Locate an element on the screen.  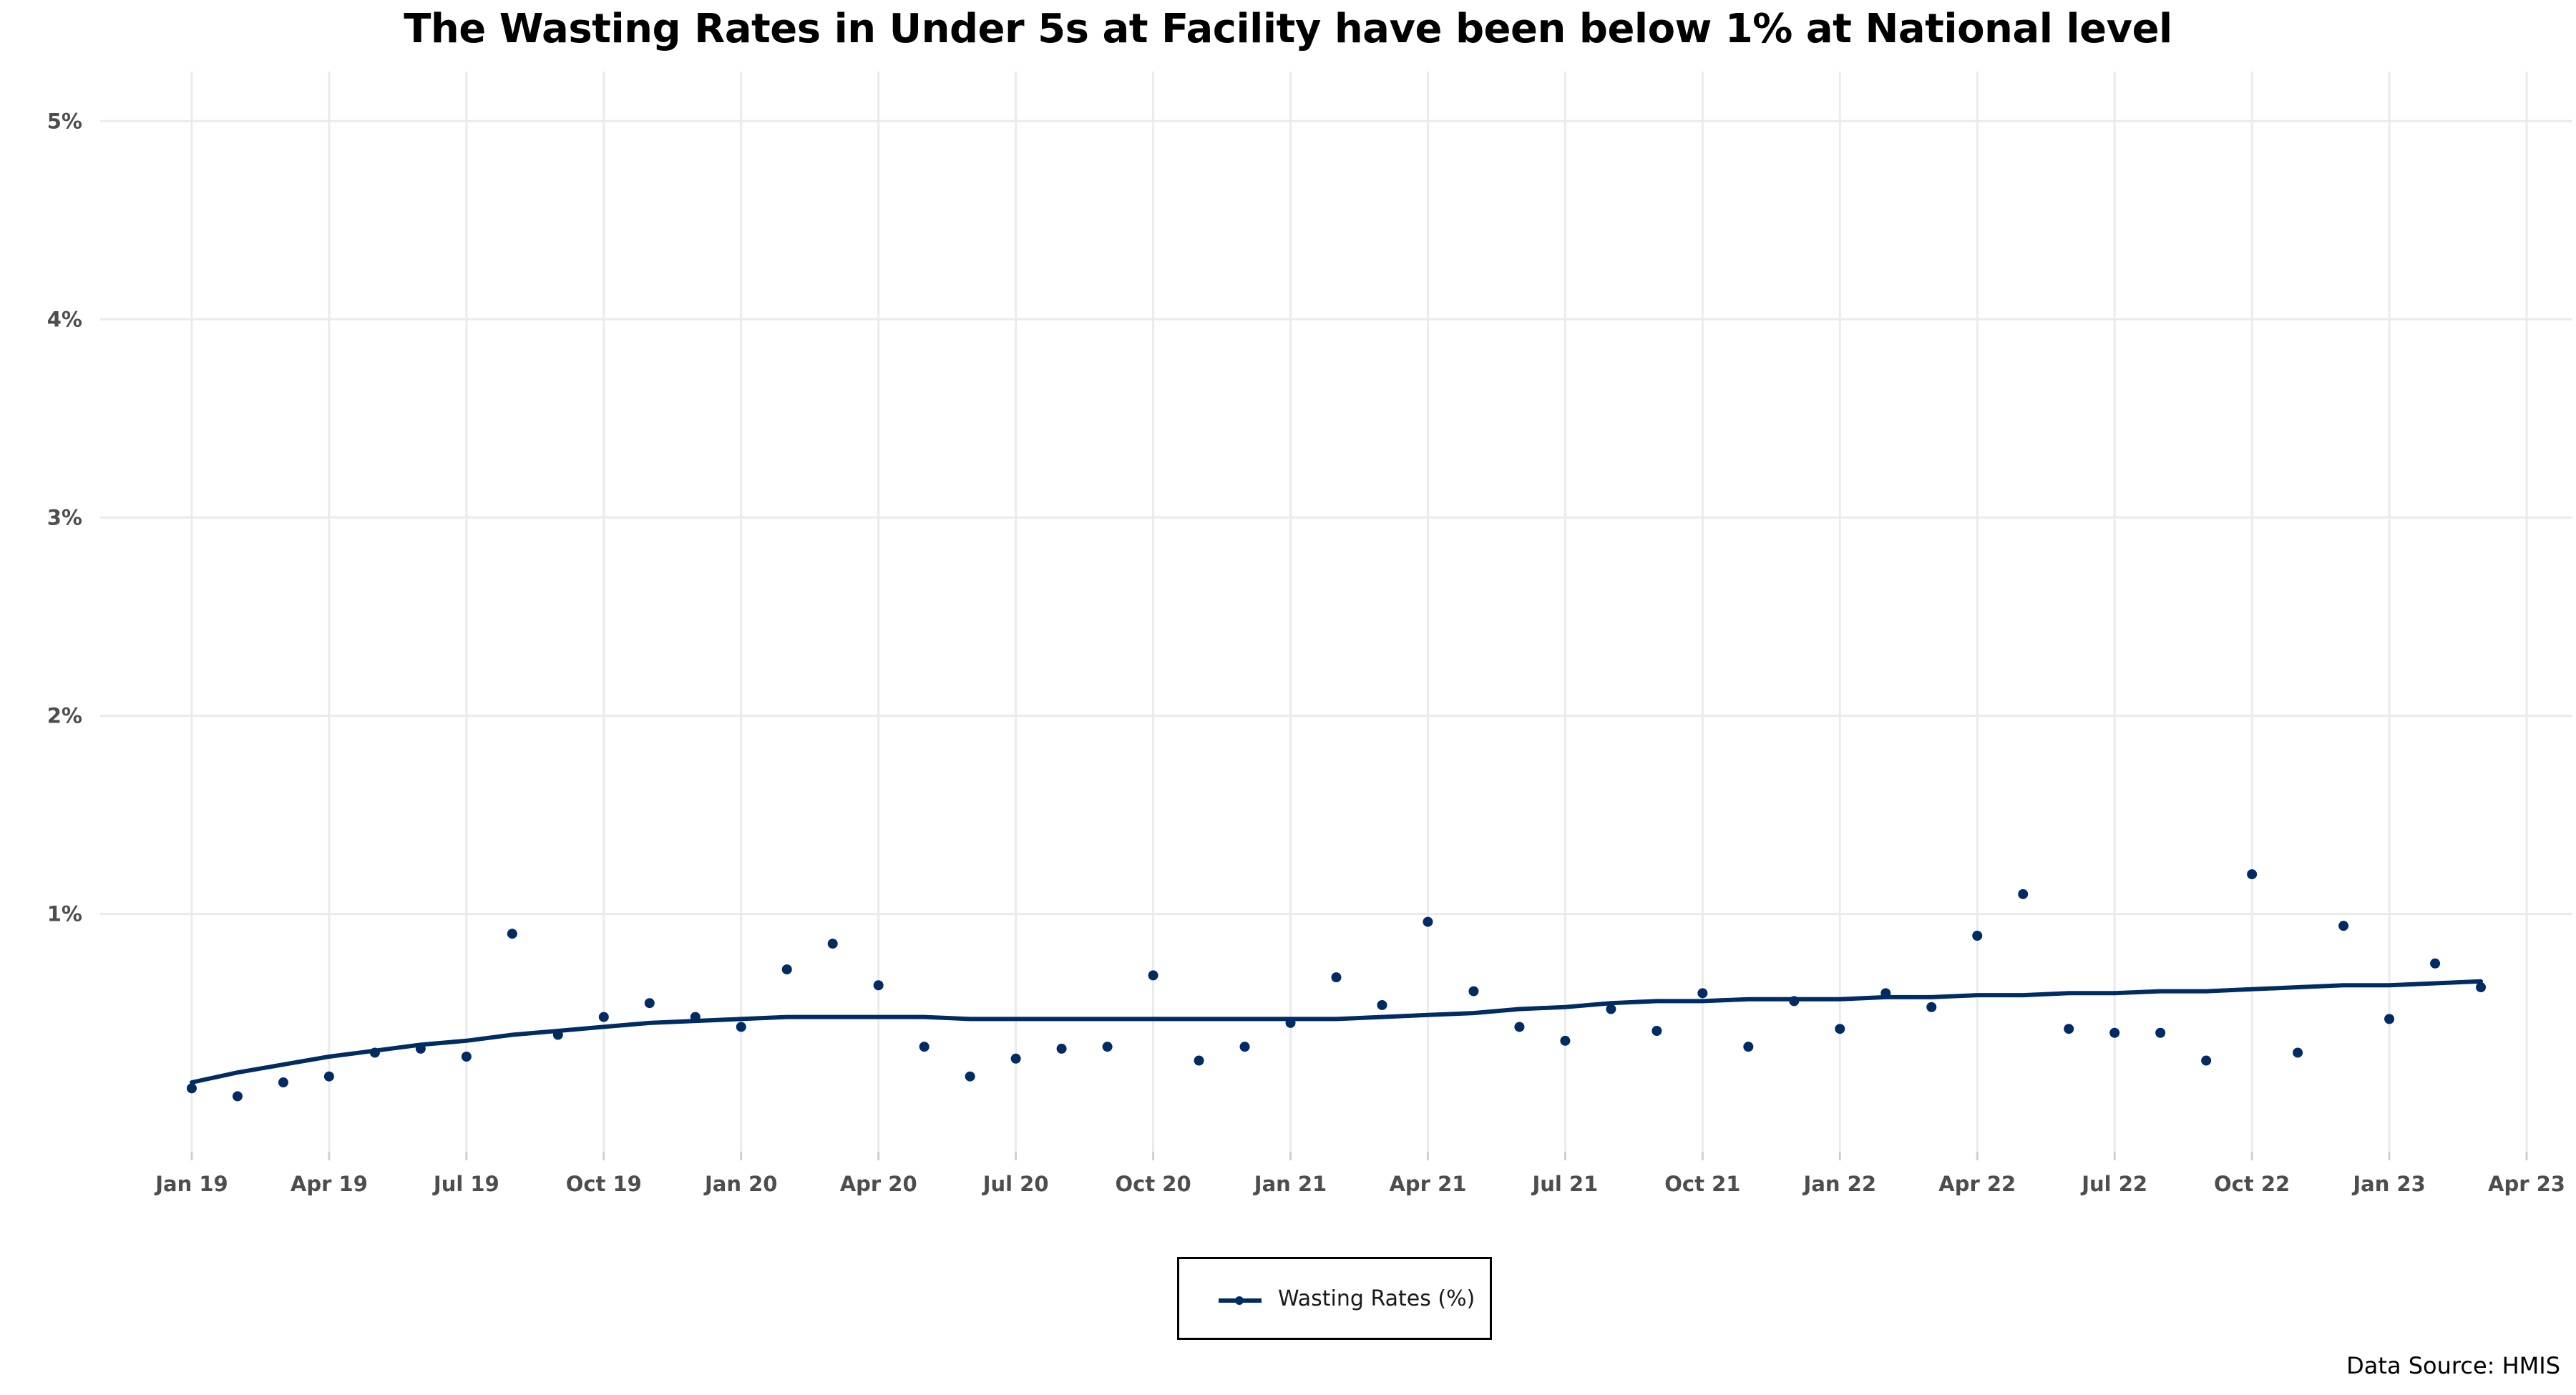
legend: Wasting Rates (%) is located at coordinates (1334, 1299).